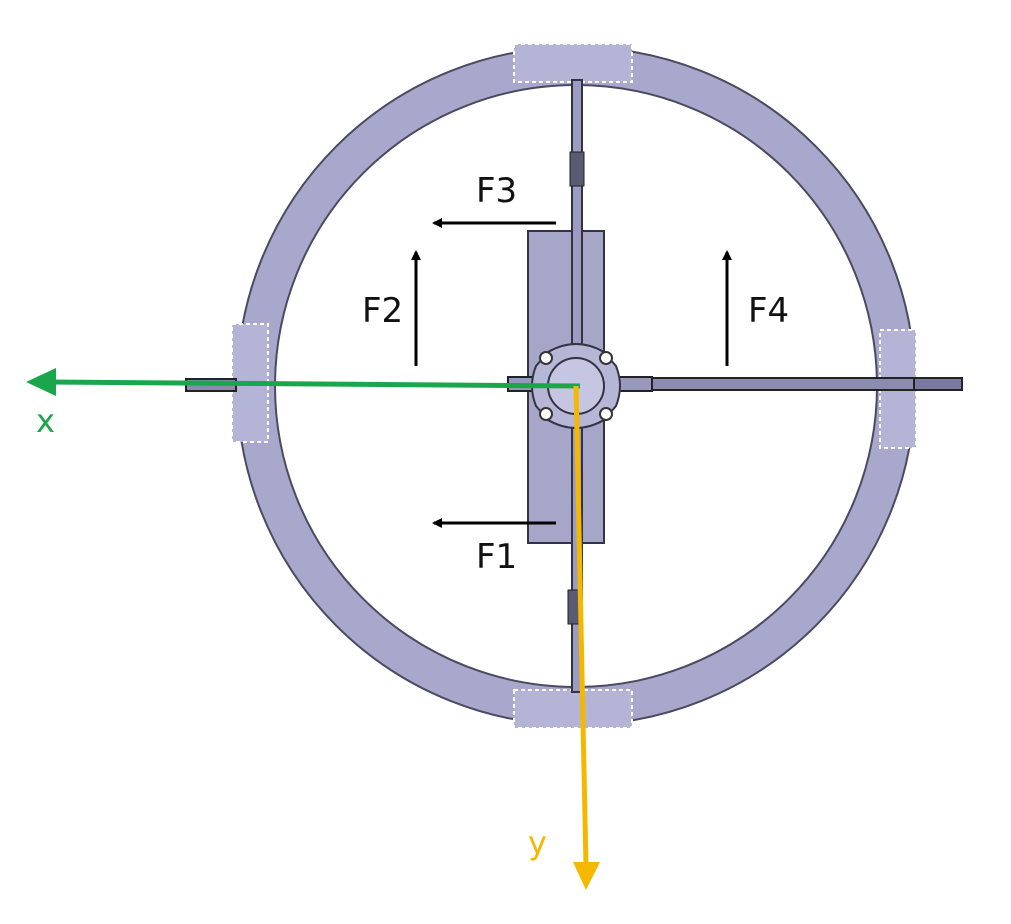 The height and width of the screenshot is (924, 1011). What do you see at coordinates (581, 626) in the screenshot?
I see `y-axis-line` at bounding box center [581, 626].